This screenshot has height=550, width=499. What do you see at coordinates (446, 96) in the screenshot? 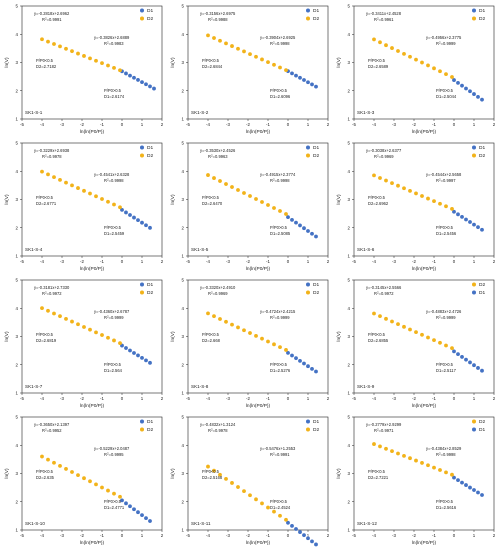
I see `value-d1: D1=2.5044` at bounding box center [446, 96].